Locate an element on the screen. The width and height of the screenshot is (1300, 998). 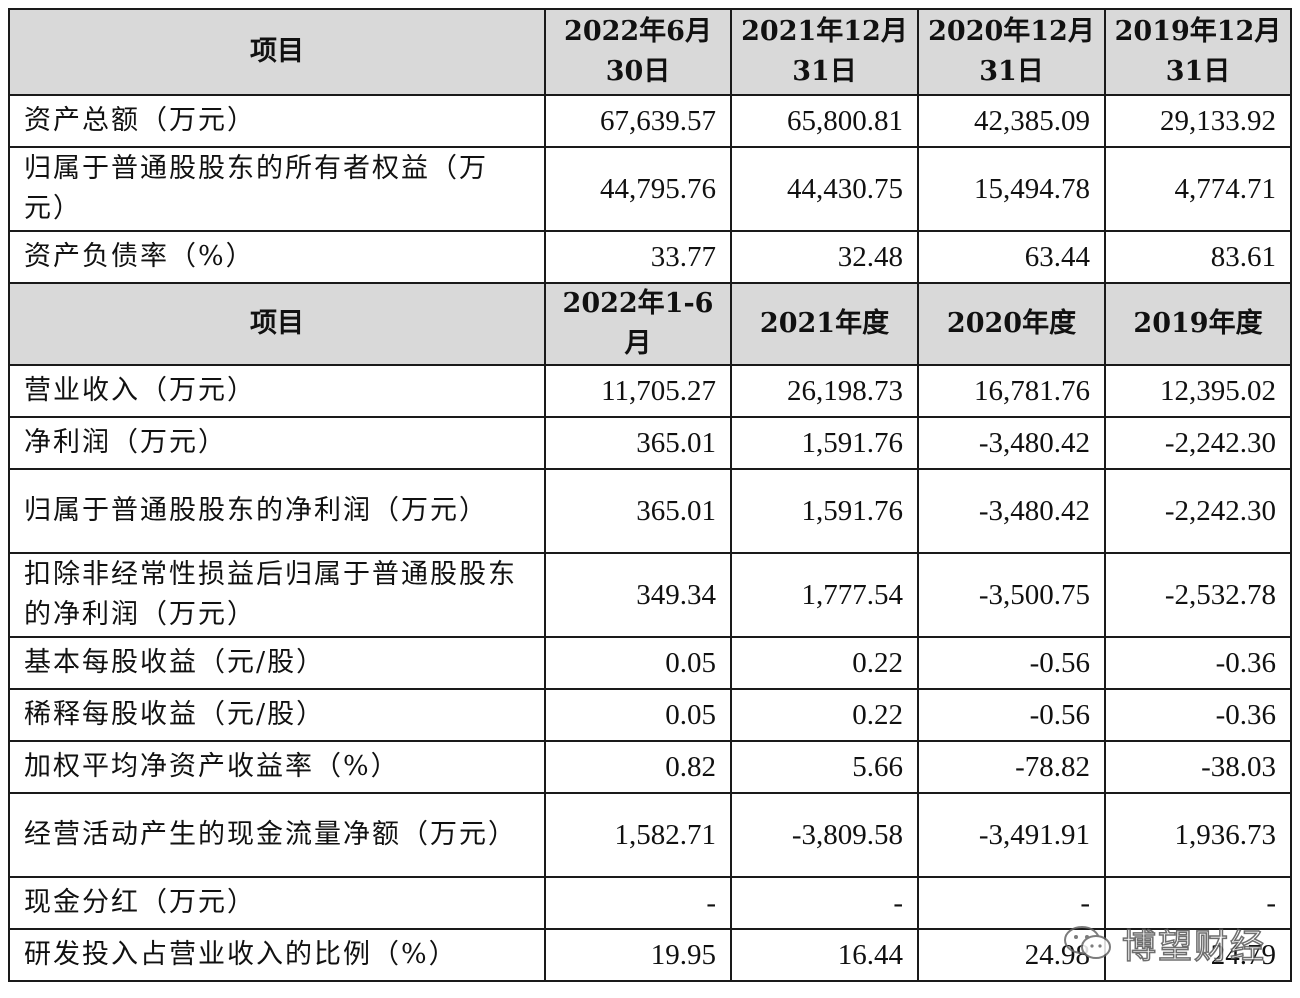
row-label: 扣除非经常性损益后归属于普通股股东的净利润（万元） is located at coordinates (277, 595).